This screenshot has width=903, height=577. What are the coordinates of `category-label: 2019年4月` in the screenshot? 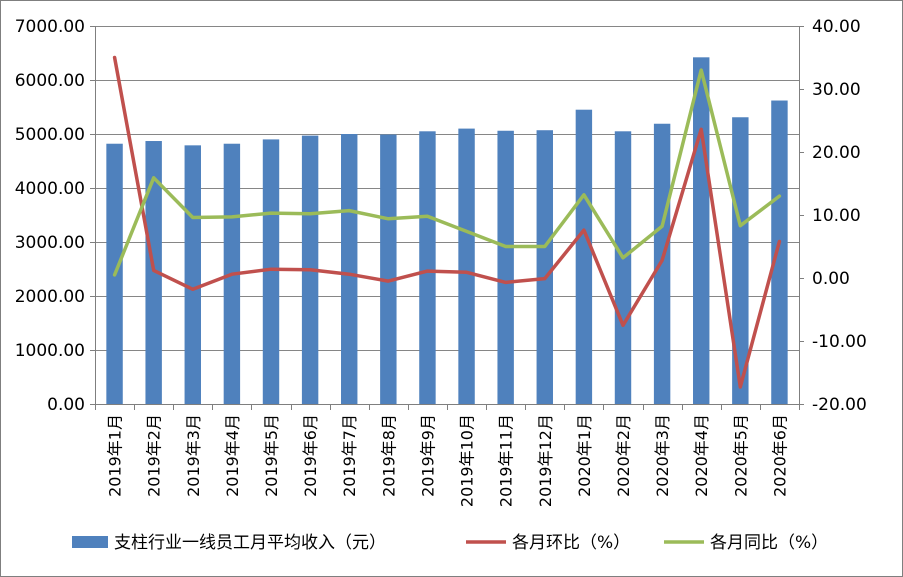 It's located at (232, 455).